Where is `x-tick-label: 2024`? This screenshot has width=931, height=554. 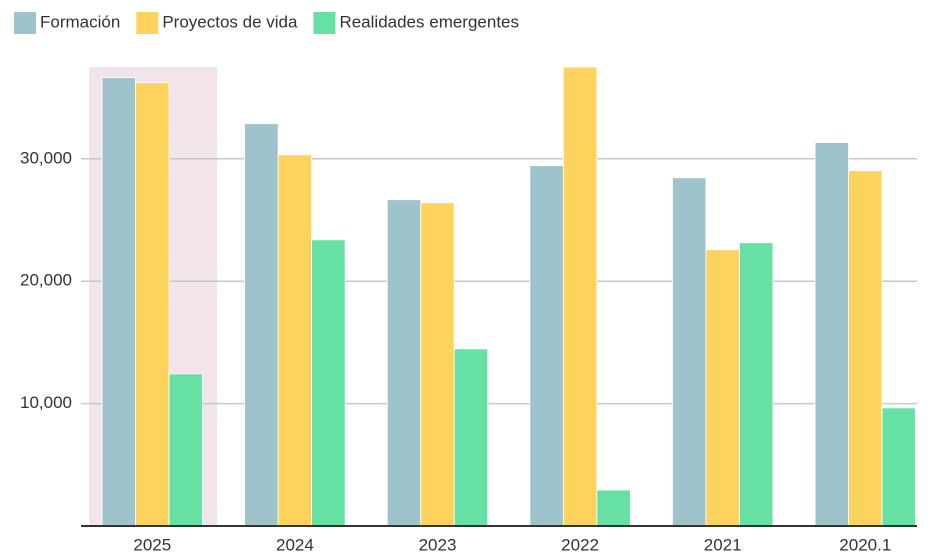
x-tick-label: 2024 is located at coordinates (295, 544).